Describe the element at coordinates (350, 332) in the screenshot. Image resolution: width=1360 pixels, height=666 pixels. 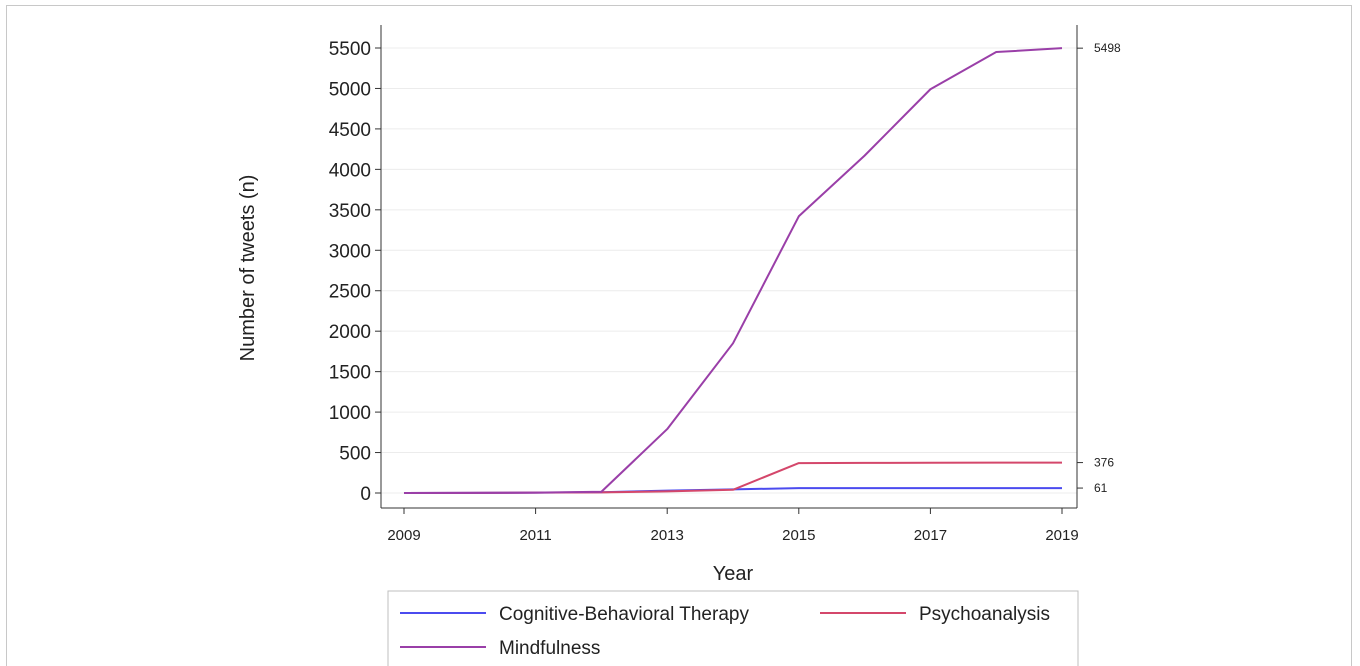
I see `y-tick-label: 2000` at that location.